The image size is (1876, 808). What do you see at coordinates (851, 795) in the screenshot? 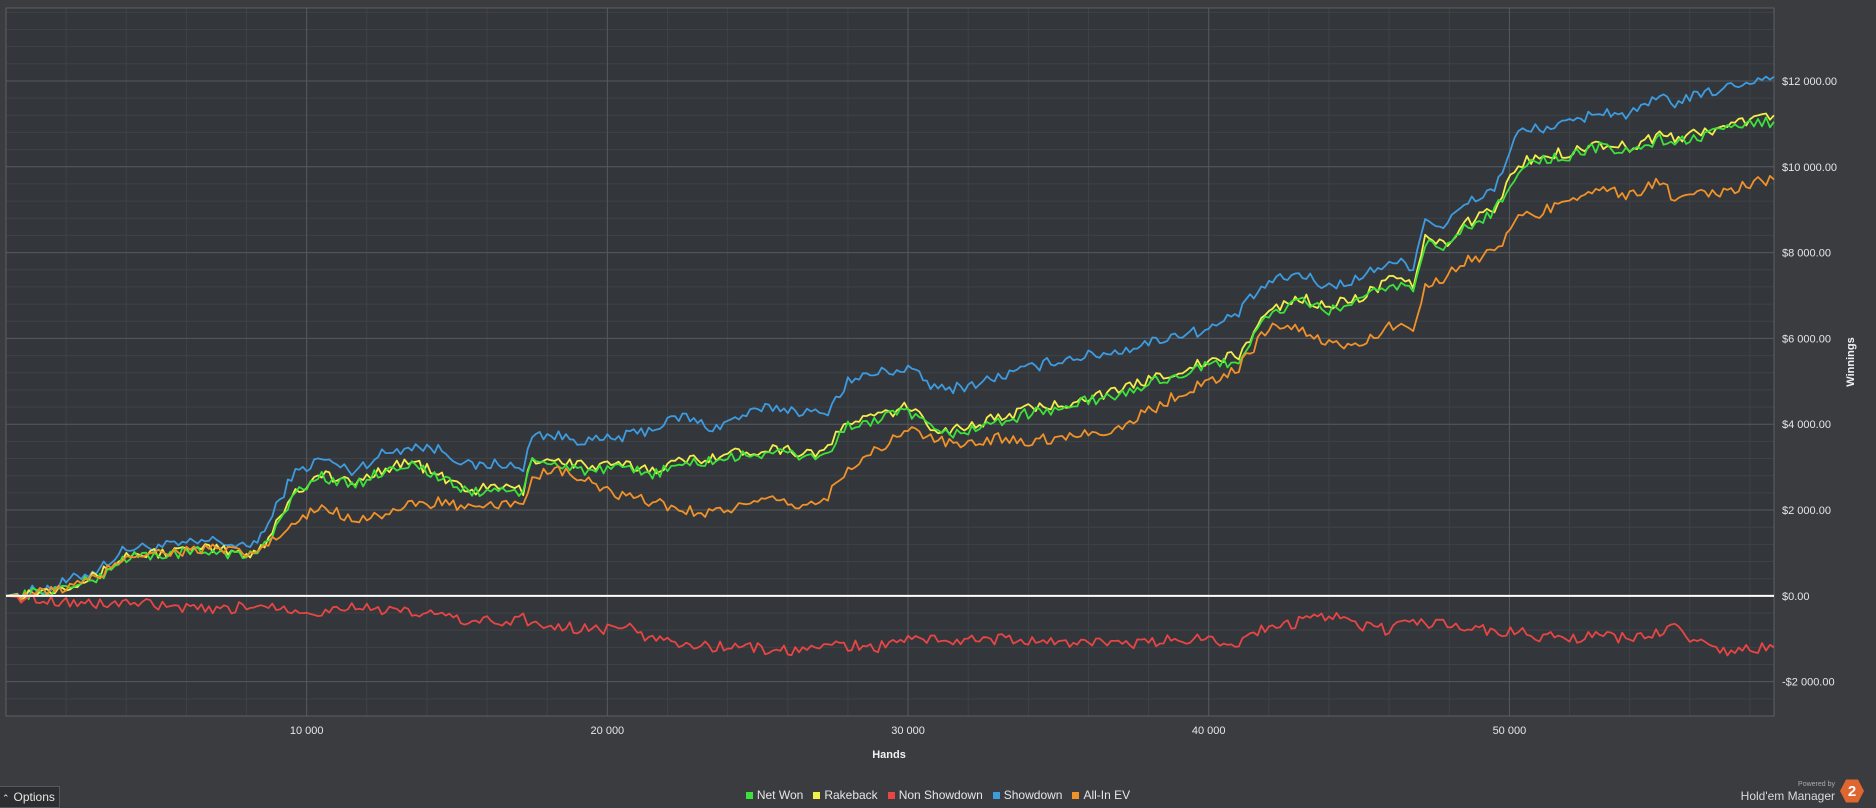
I see `legend-label: Rakeback` at bounding box center [851, 795].